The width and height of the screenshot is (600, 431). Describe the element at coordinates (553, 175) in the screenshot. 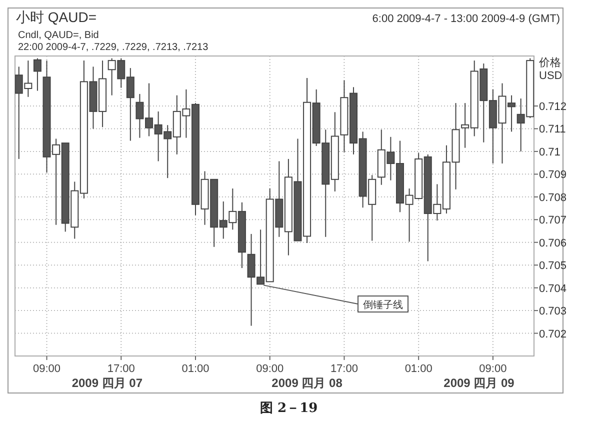

I see `y-tick-label: 0.709` at that location.